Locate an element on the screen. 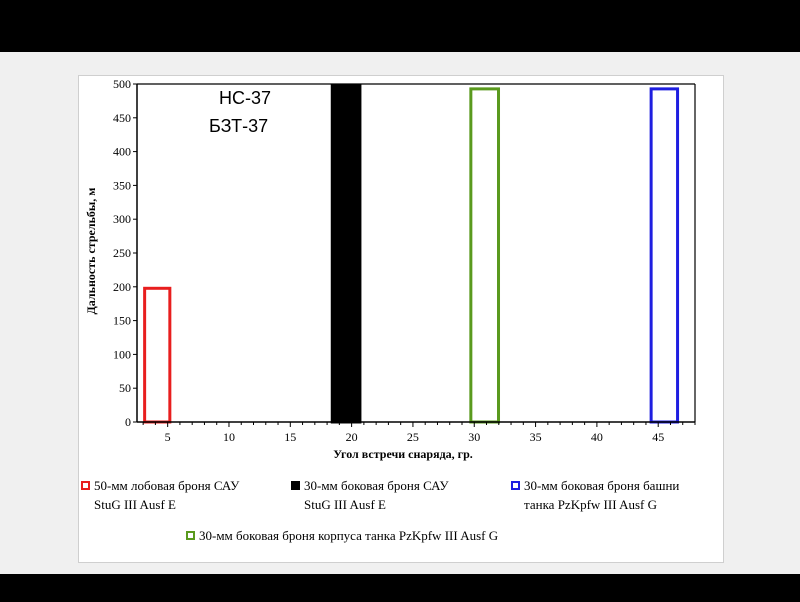  x-tick-label: 30 is located at coordinates (474, 437).